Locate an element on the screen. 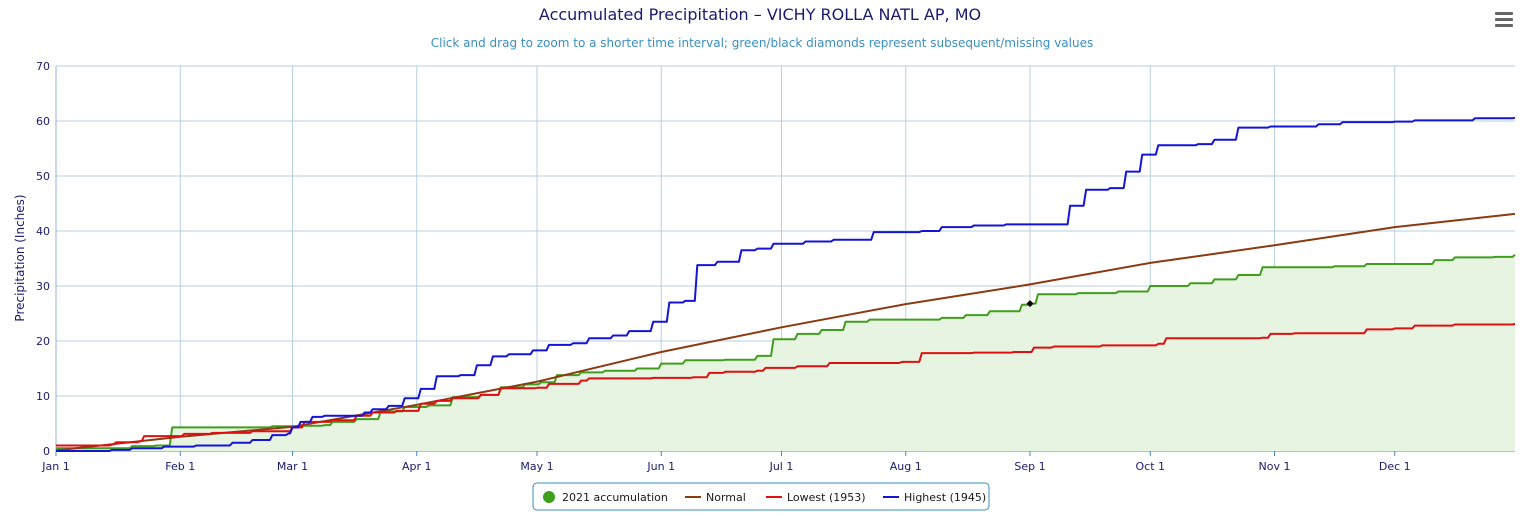 Image resolution: width=1520 pixels, height=516 pixels. legend-label: Lowest (1953) is located at coordinates (826, 497).